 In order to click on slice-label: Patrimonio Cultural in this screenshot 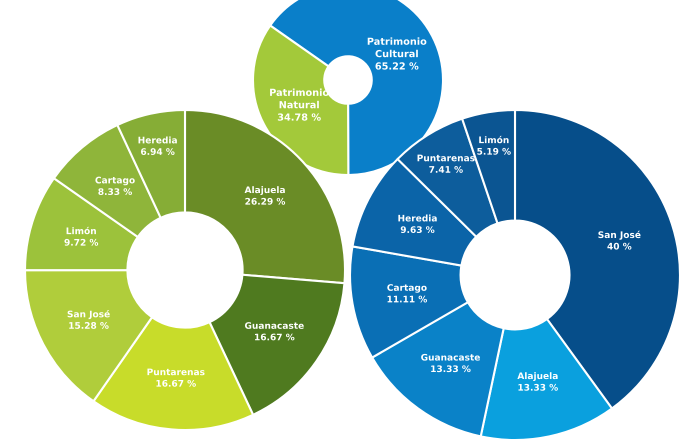, I will do `click(397, 47)`.